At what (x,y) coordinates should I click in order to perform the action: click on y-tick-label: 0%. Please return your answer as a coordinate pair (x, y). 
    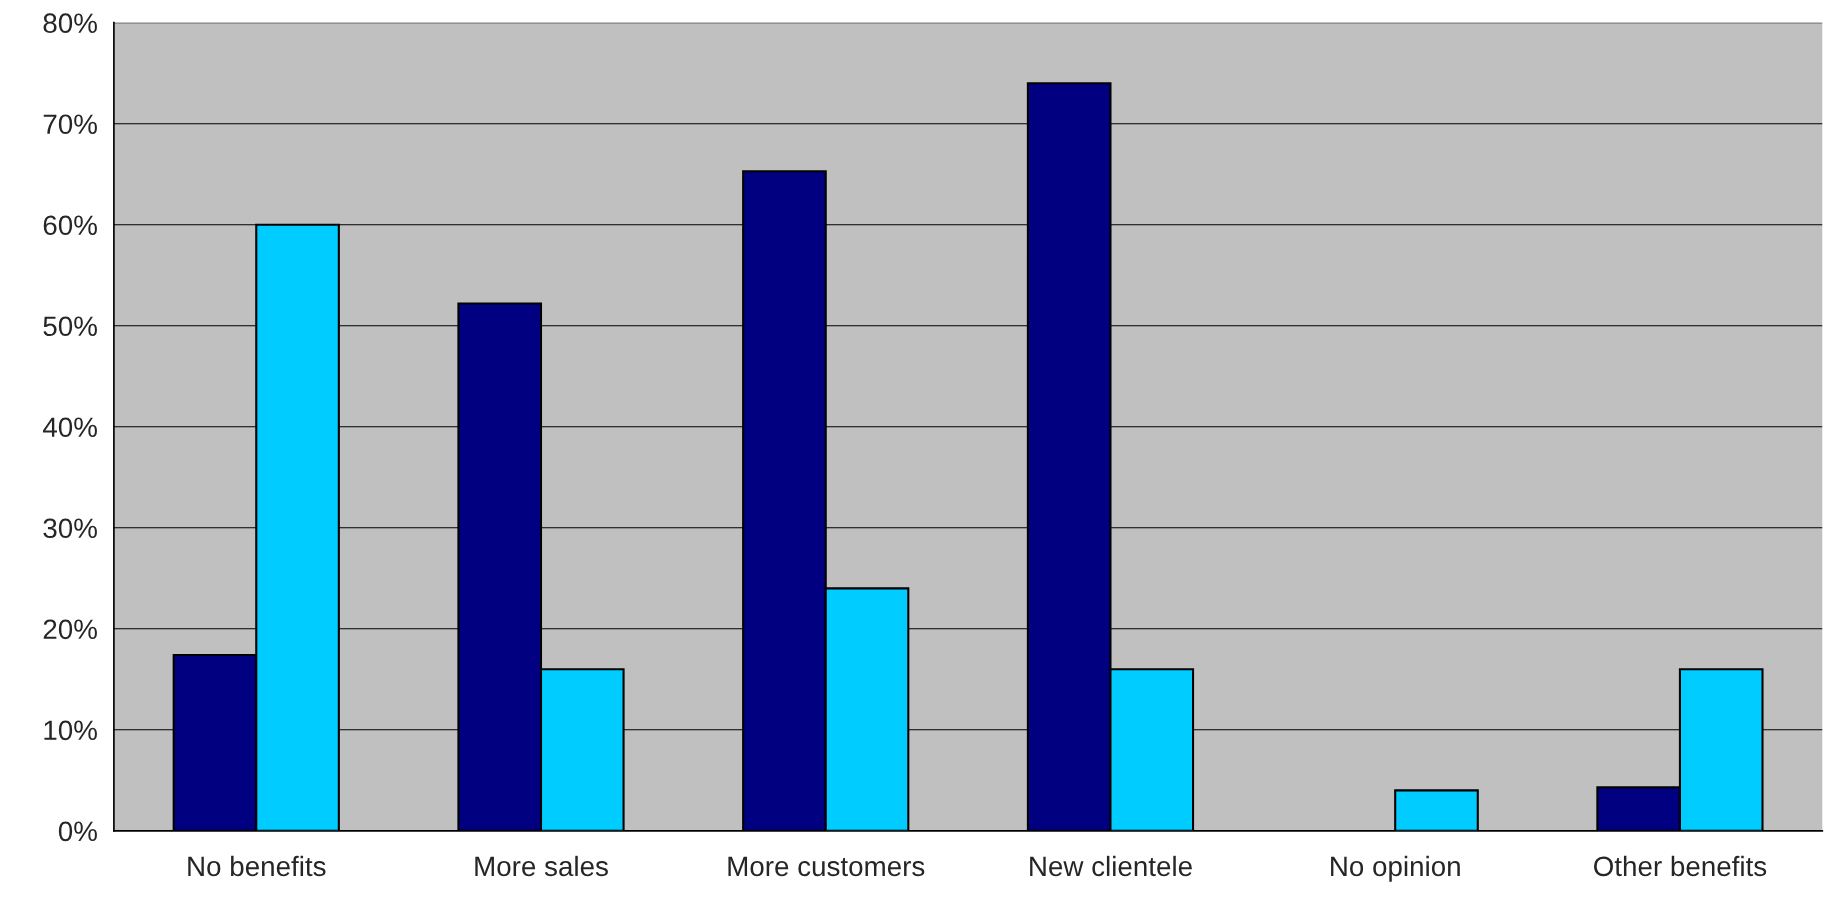
    Looking at the image, I should click on (77, 831).